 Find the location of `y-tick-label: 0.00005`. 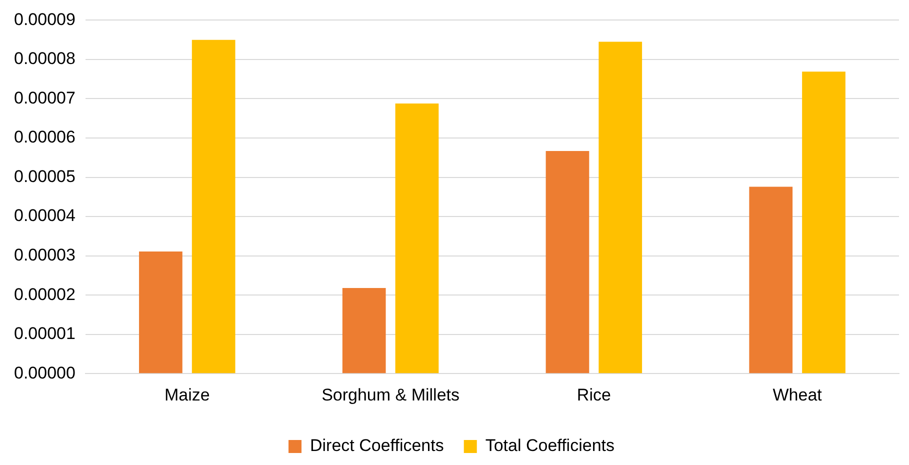

y-tick-label: 0.00005 is located at coordinates (45, 176).